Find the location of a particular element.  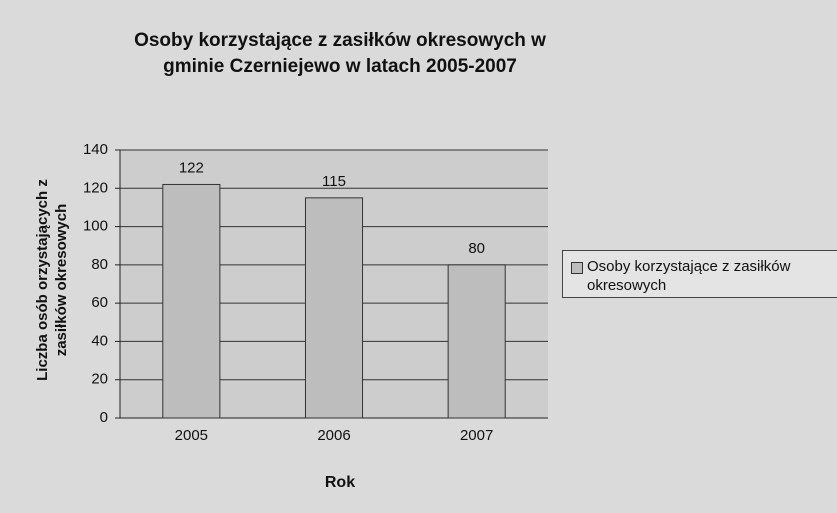

y-tick-label: 20 is located at coordinates (99, 379).